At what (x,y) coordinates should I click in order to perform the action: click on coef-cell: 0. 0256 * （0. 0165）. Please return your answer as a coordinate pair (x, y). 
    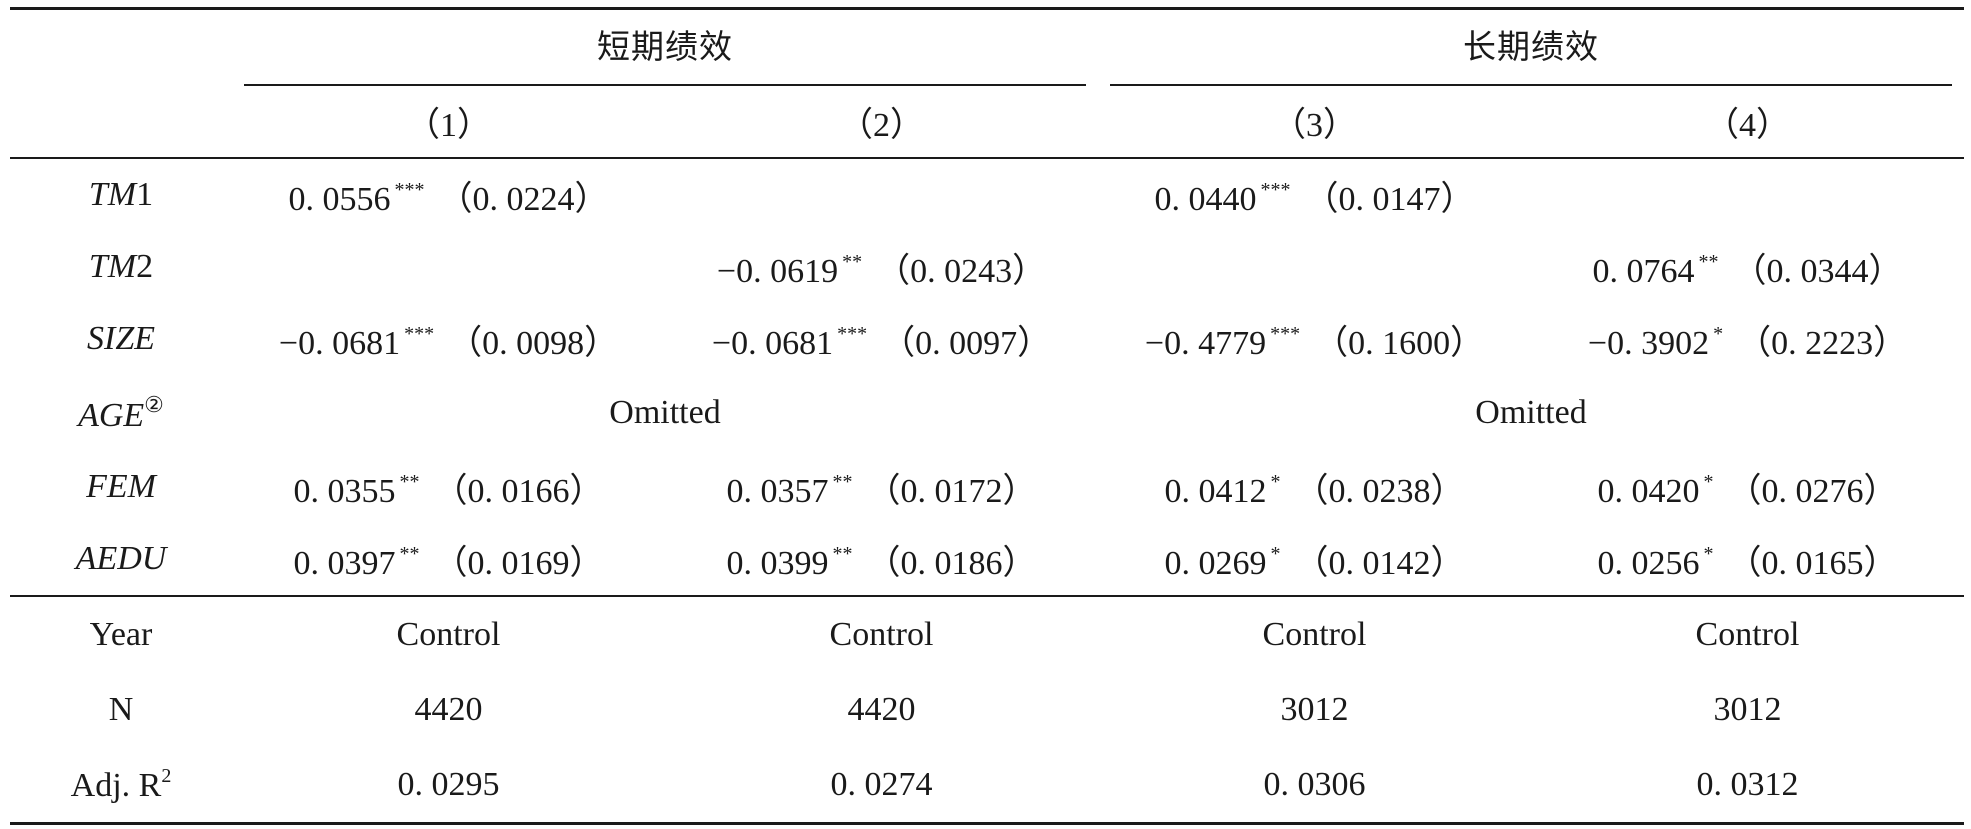
    Looking at the image, I should click on (1747, 560).